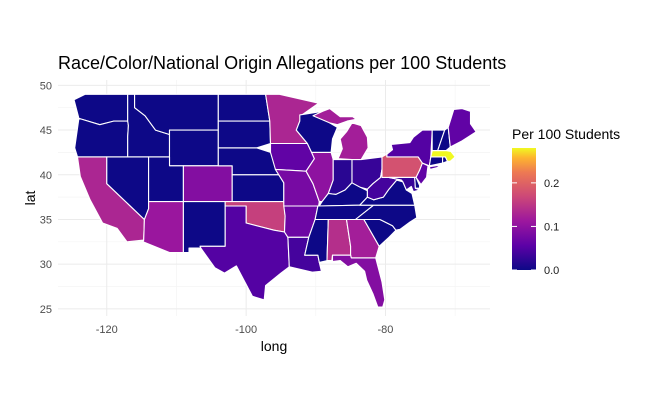 The width and height of the screenshot is (658, 408). I want to click on y-tick-label: 45, so click(46, 131).